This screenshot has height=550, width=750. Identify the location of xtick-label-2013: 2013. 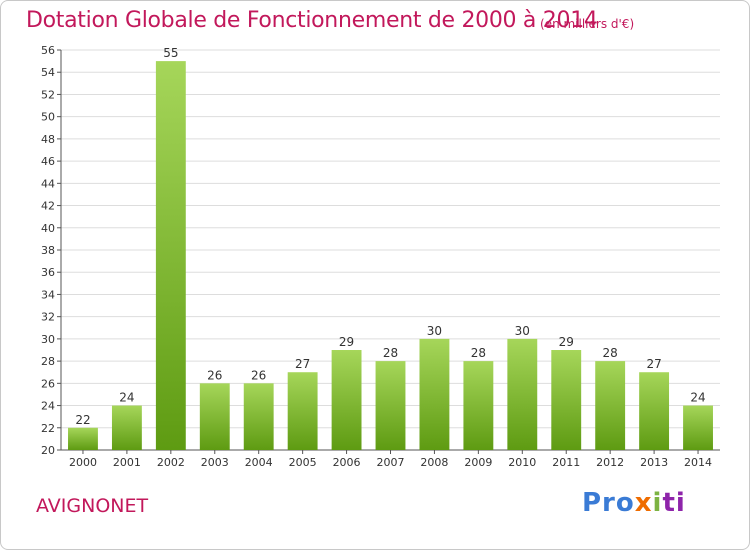
(654, 462).